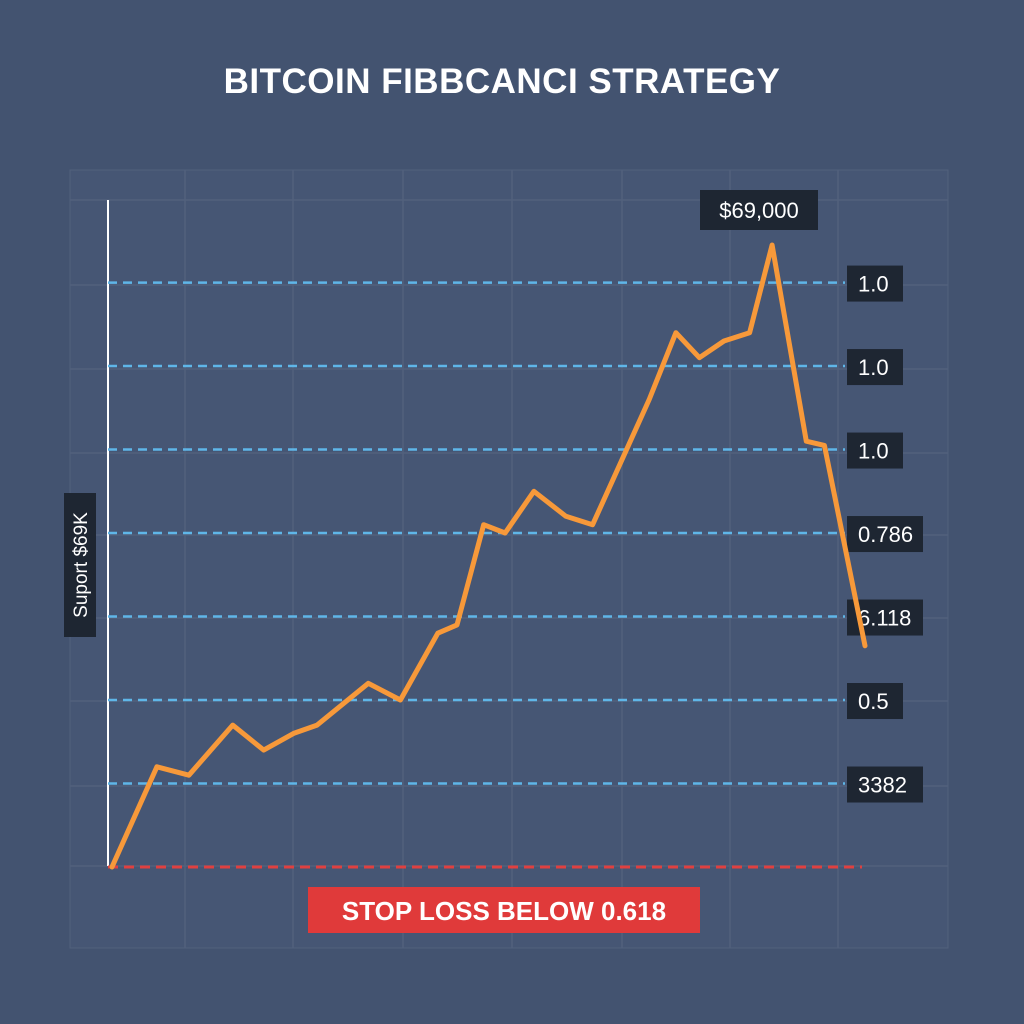 This screenshot has width=1024, height=1024. I want to click on fib-level-labels: 1.0 1.0 1.0 0.786 6.118 0.5 3382, so click(885, 534).